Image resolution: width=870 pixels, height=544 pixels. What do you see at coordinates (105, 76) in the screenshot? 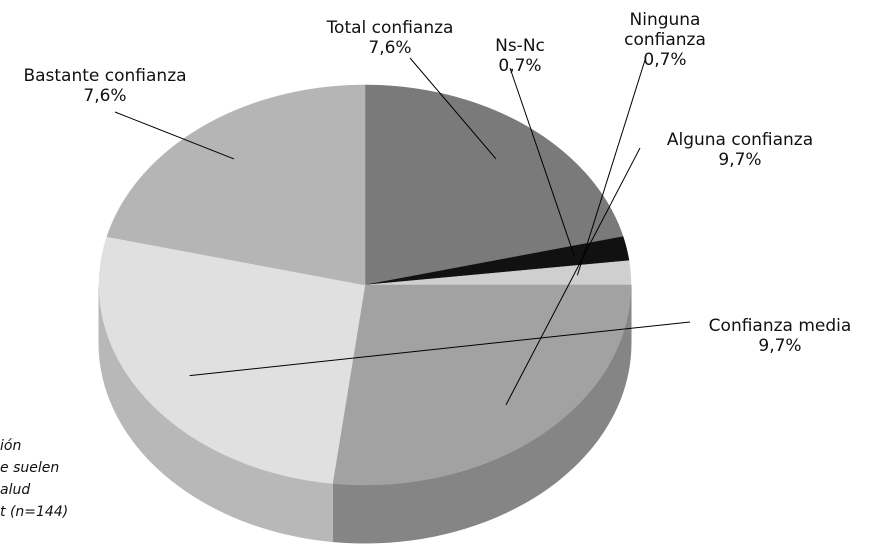
I see `slice-label: Bastante confianza` at bounding box center [105, 76].